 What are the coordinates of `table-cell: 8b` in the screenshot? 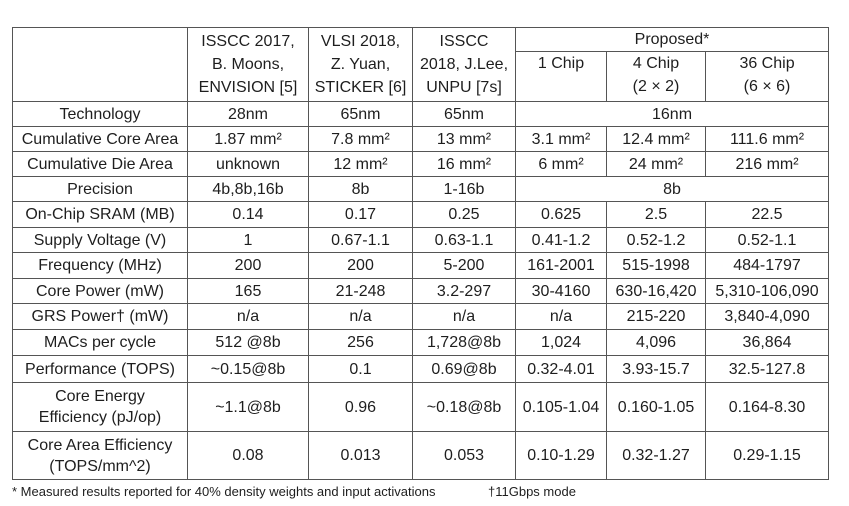 It's located at (672, 189).